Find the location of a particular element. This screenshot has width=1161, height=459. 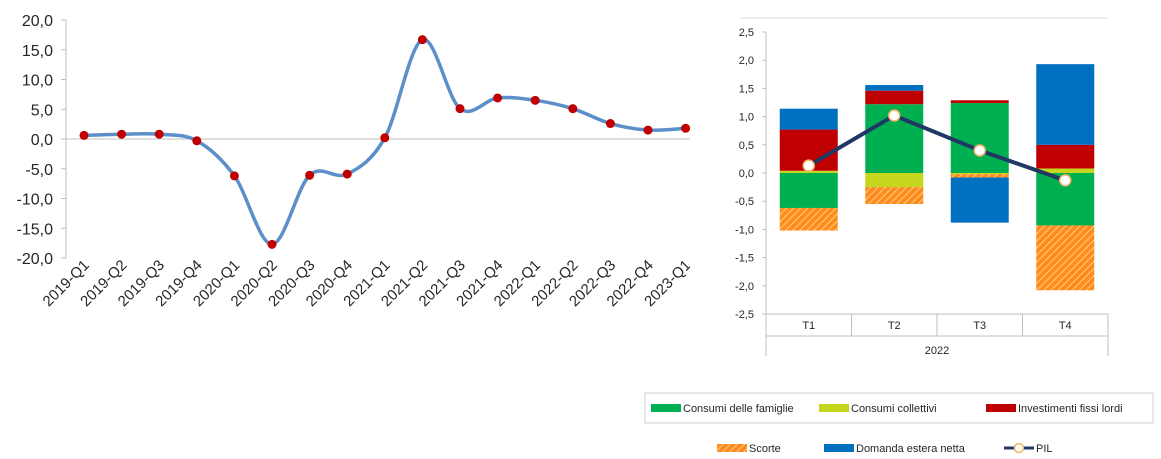

legend-label: Investimenti fissi lordi is located at coordinates (1070, 409).